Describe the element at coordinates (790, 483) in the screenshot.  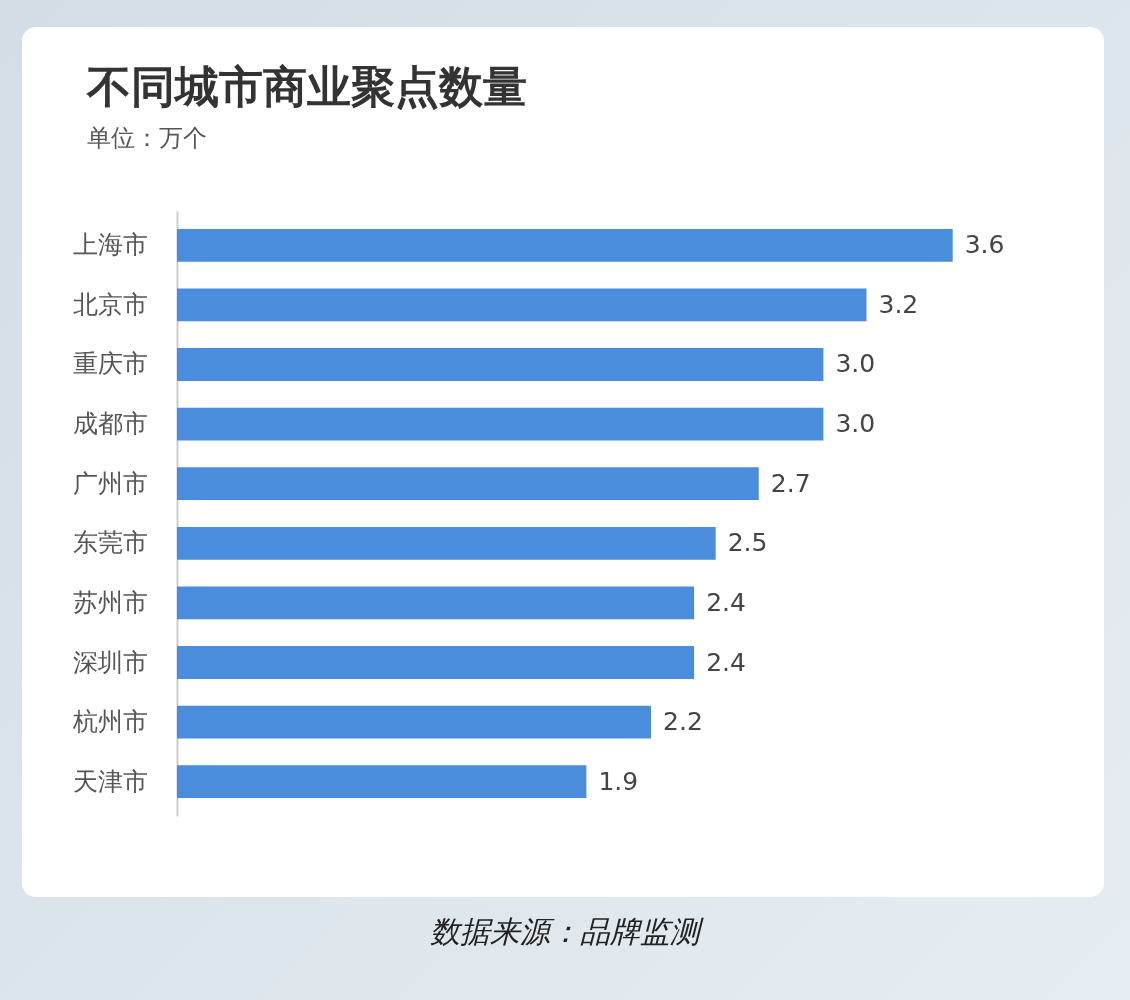
I see `data-label: 2.7` at that location.